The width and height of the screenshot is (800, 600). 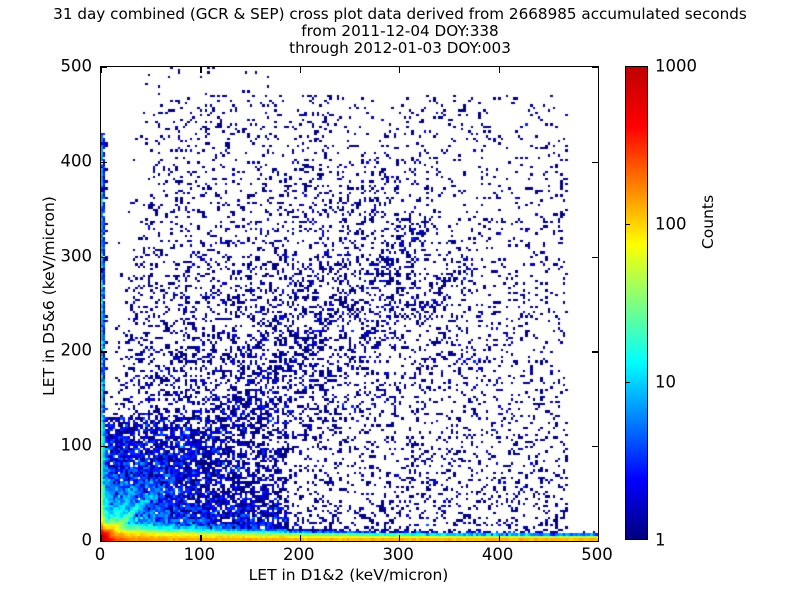 I want to click on x-ticklabel-200: 200, so click(x=299, y=554).